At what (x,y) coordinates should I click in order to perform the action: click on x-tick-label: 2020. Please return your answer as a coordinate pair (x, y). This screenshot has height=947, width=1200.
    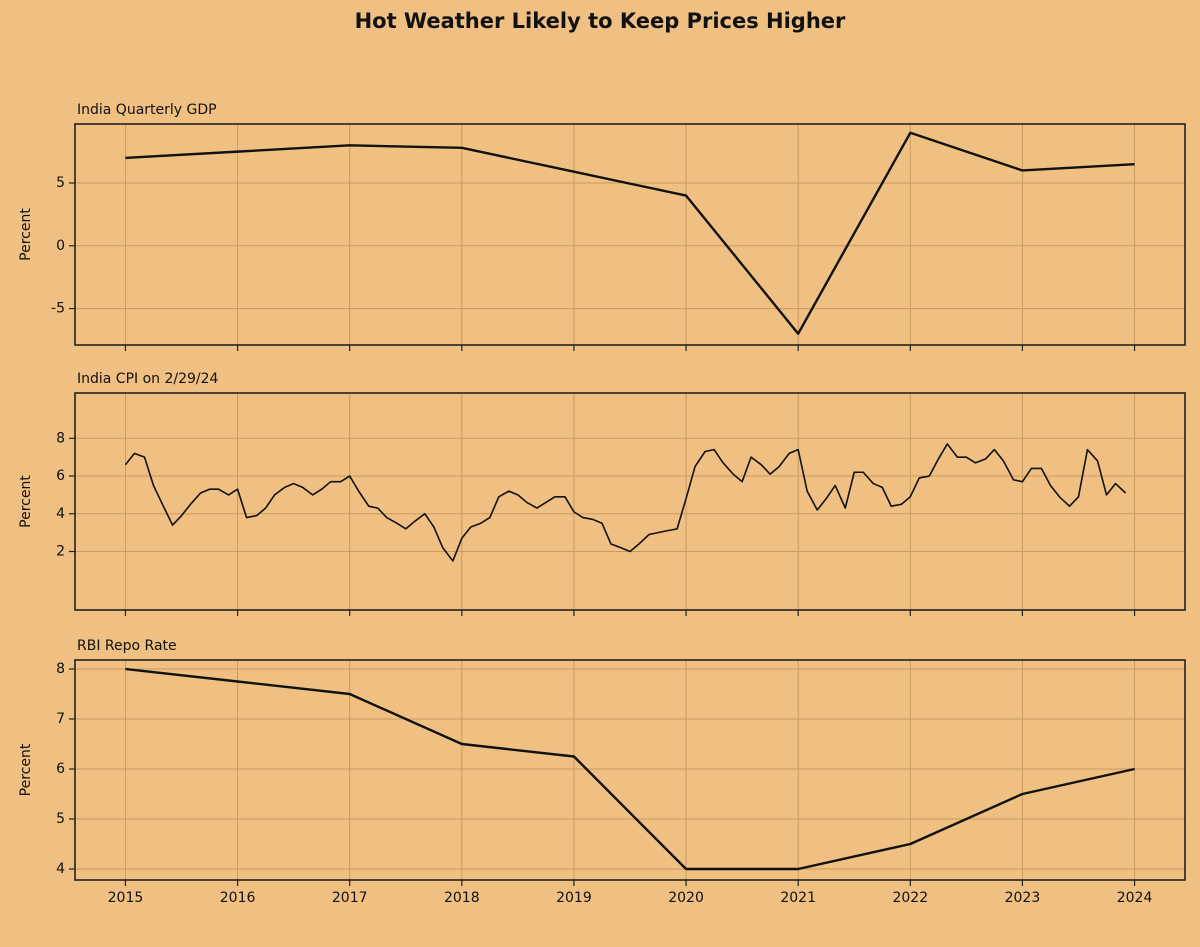
    Looking at the image, I should click on (686, 898).